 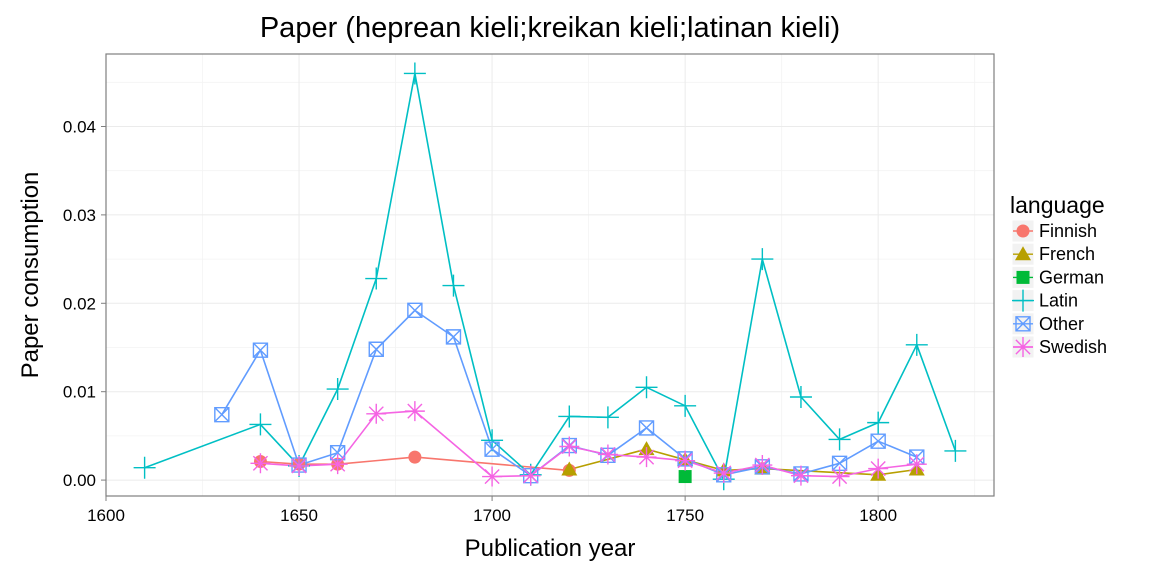 What do you see at coordinates (79, 392) in the screenshot?
I see `y-tick-label: 0.01` at bounding box center [79, 392].